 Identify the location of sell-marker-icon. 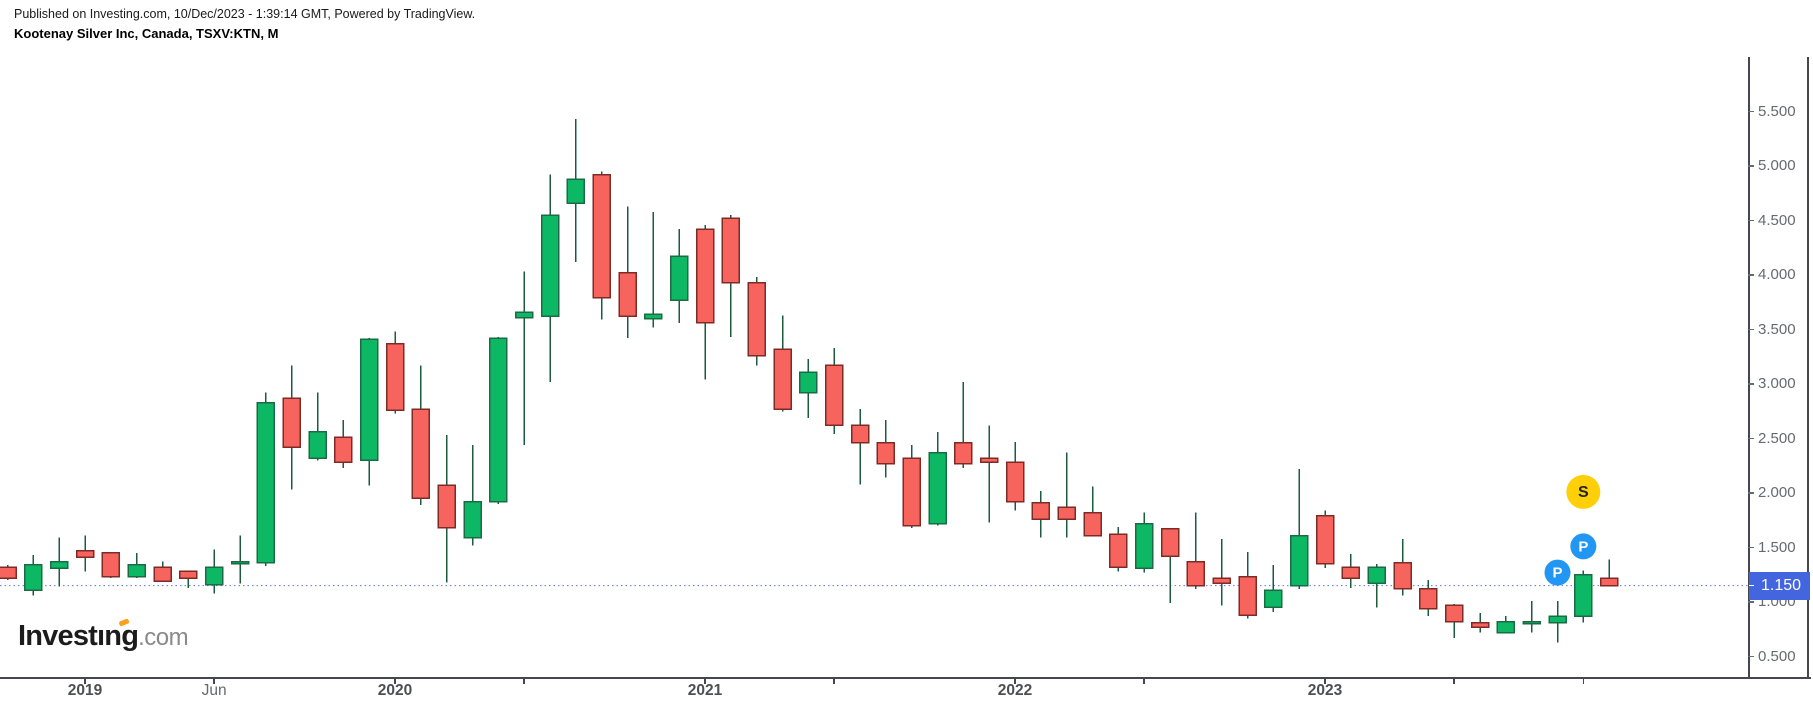
(1583, 491).